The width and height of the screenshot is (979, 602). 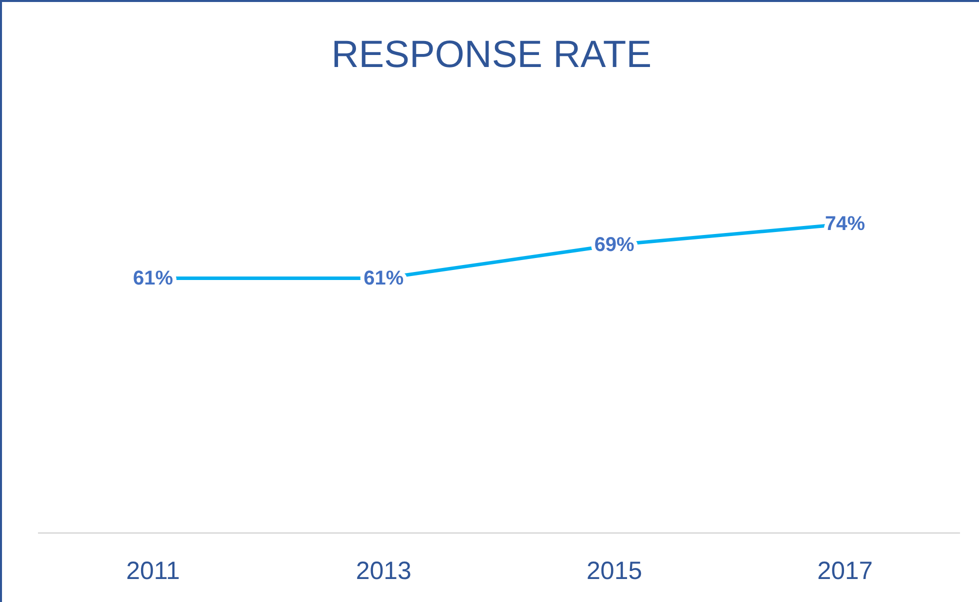 What do you see at coordinates (384, 570) in the screenshot?
I see `x-tick-label: 2013` at bounding box center [384, 570].